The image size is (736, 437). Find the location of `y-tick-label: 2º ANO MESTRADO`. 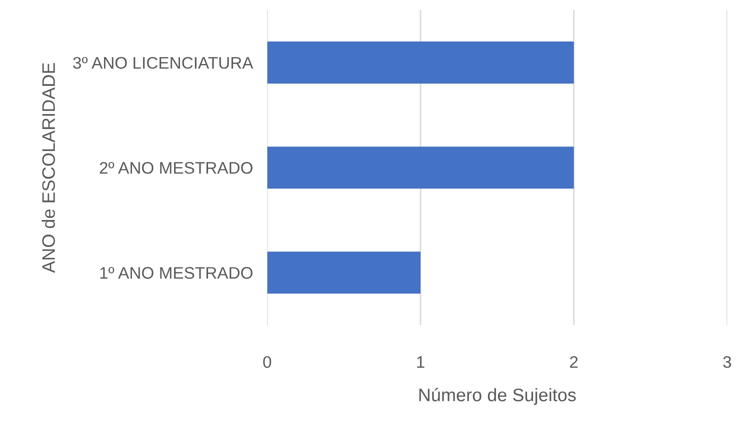

y-tick-label: 2º ANO MESTRADO is located at coordinates (176, 168).